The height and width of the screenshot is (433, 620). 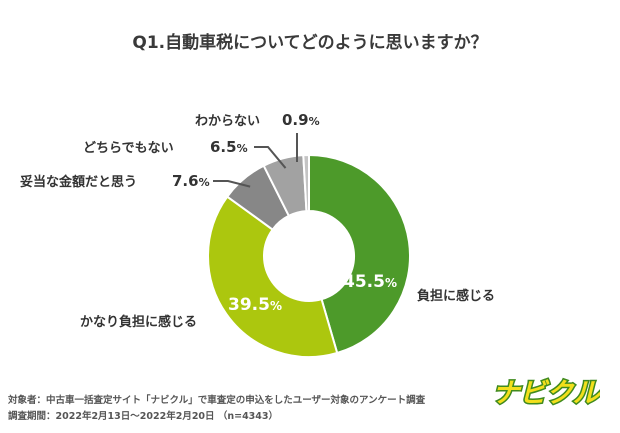 What do you see at coordinates (138, 322) in the screenshot?
I see `category-label-2: かなり負担に感じる` at bounding box center [138, 322].